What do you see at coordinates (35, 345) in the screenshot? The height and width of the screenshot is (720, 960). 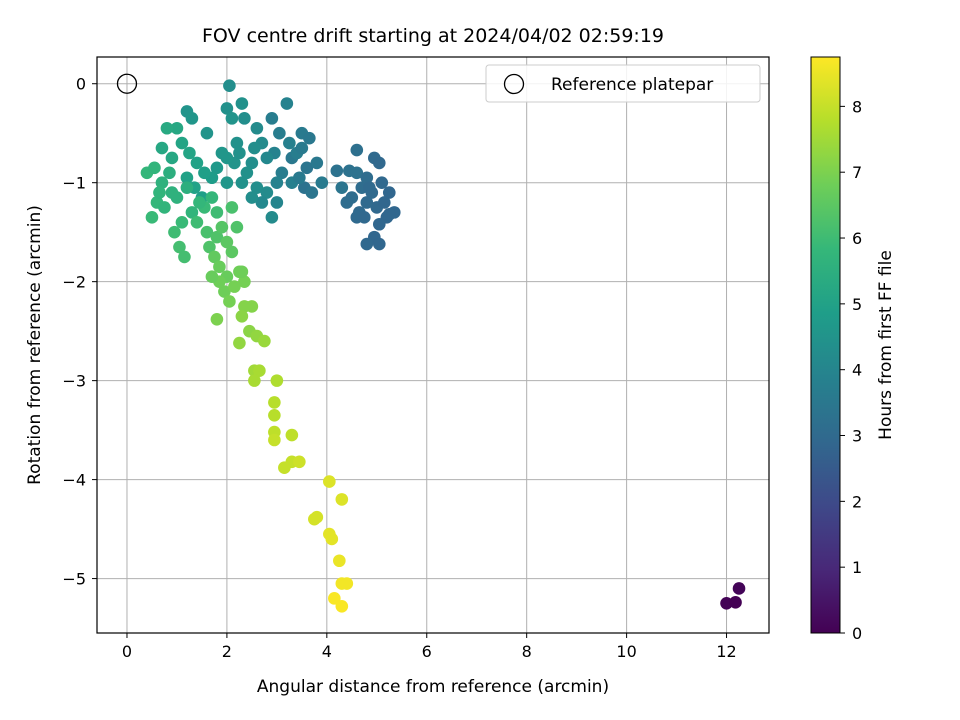 I see `y-axis-label: Rotation from reference (arcmin)` at bounding box center [35, 345].